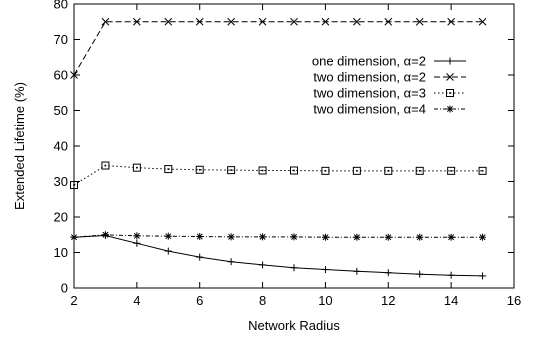 The height and width of the screenshot is (338, 535). I want to click on series-1-line, so click(278, 255).